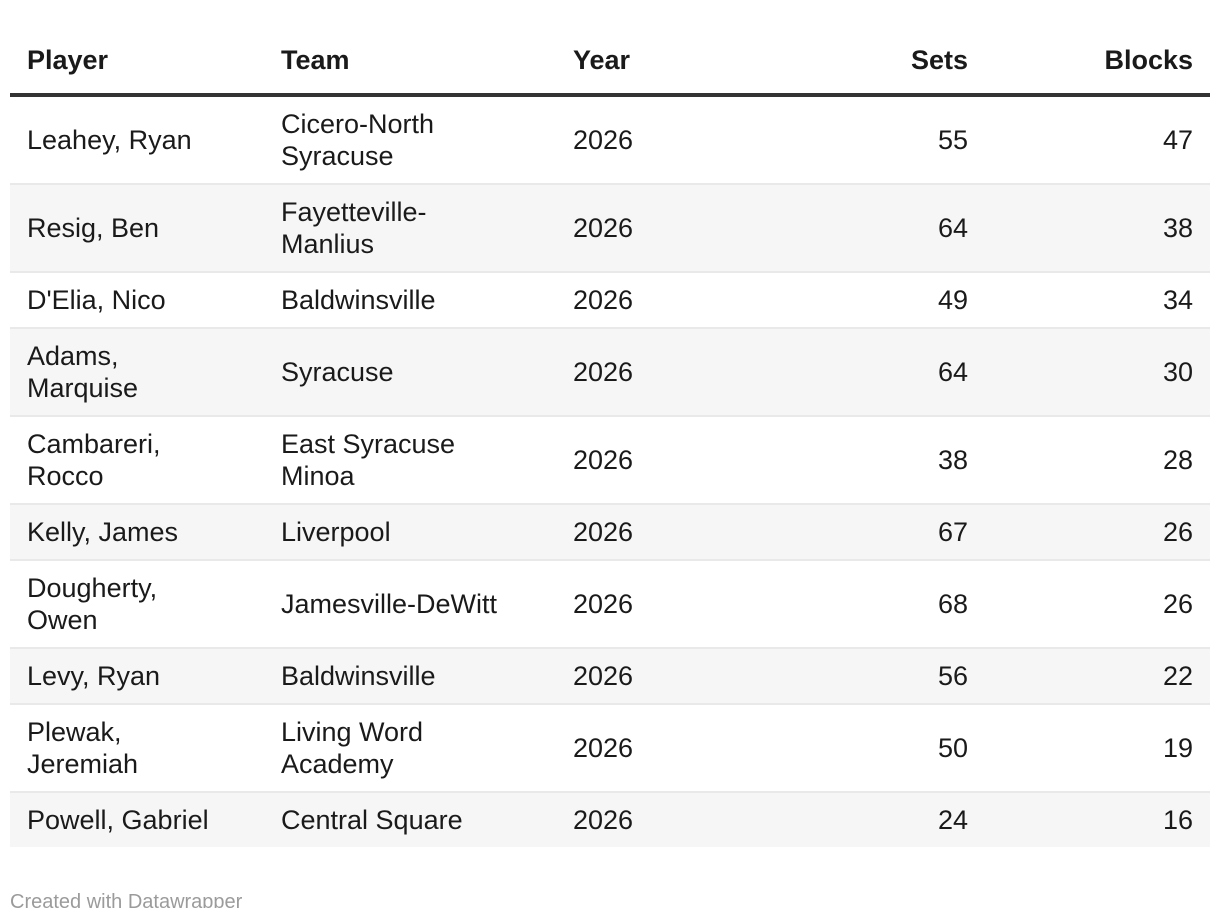  I want to click on cell-blocks: 22, so click(1177, 676).